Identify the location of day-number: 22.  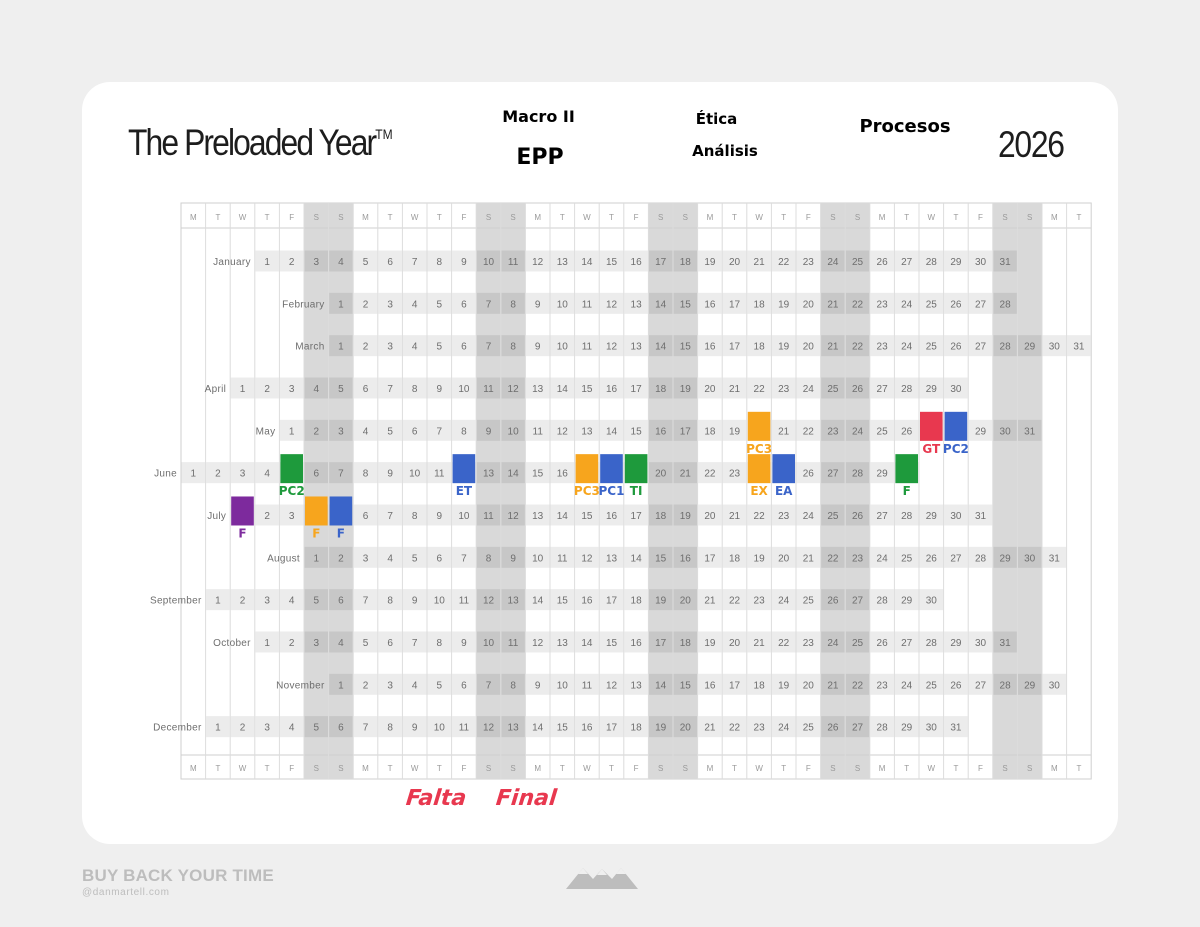
(735, 601).